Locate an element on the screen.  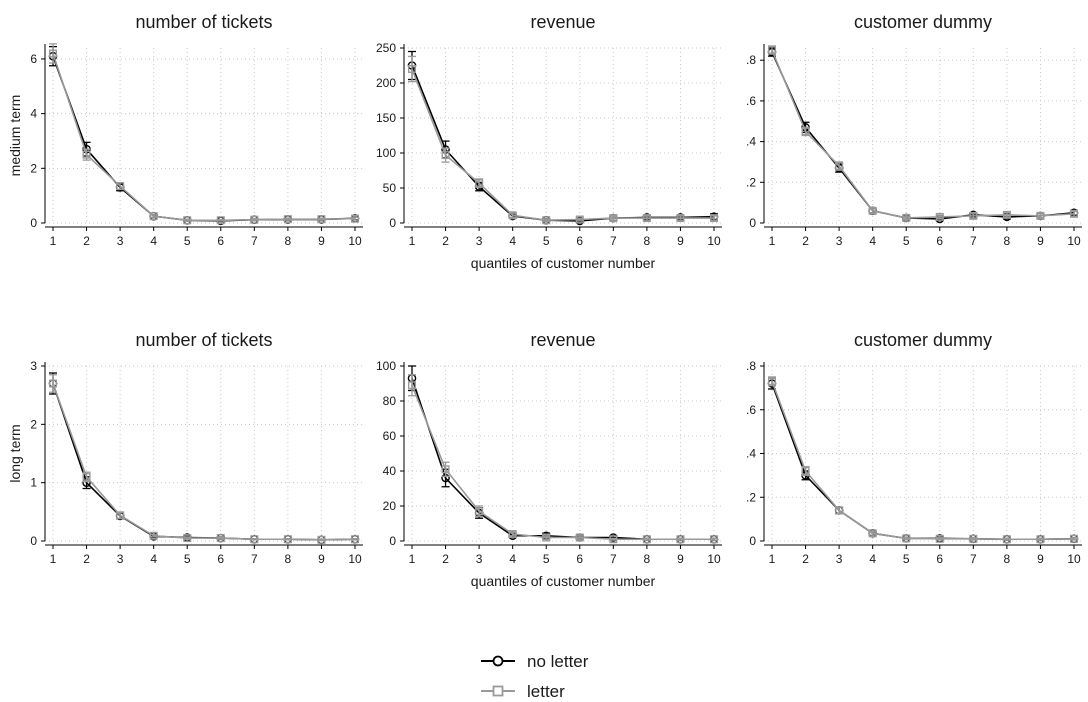
y-tick-label: 2 is located at coordinates (33, 424).